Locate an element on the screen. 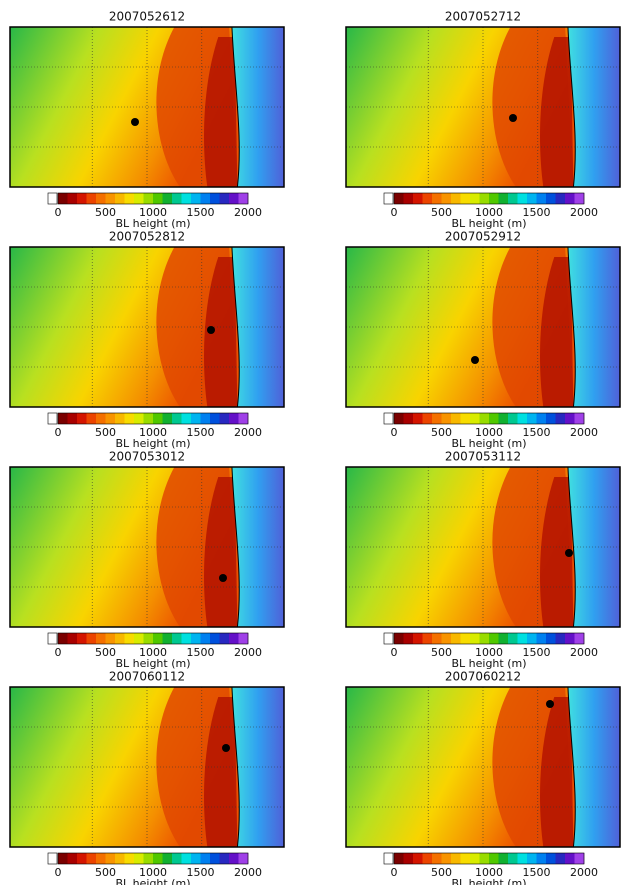  ocean-region is located at coordinates (593, 107).